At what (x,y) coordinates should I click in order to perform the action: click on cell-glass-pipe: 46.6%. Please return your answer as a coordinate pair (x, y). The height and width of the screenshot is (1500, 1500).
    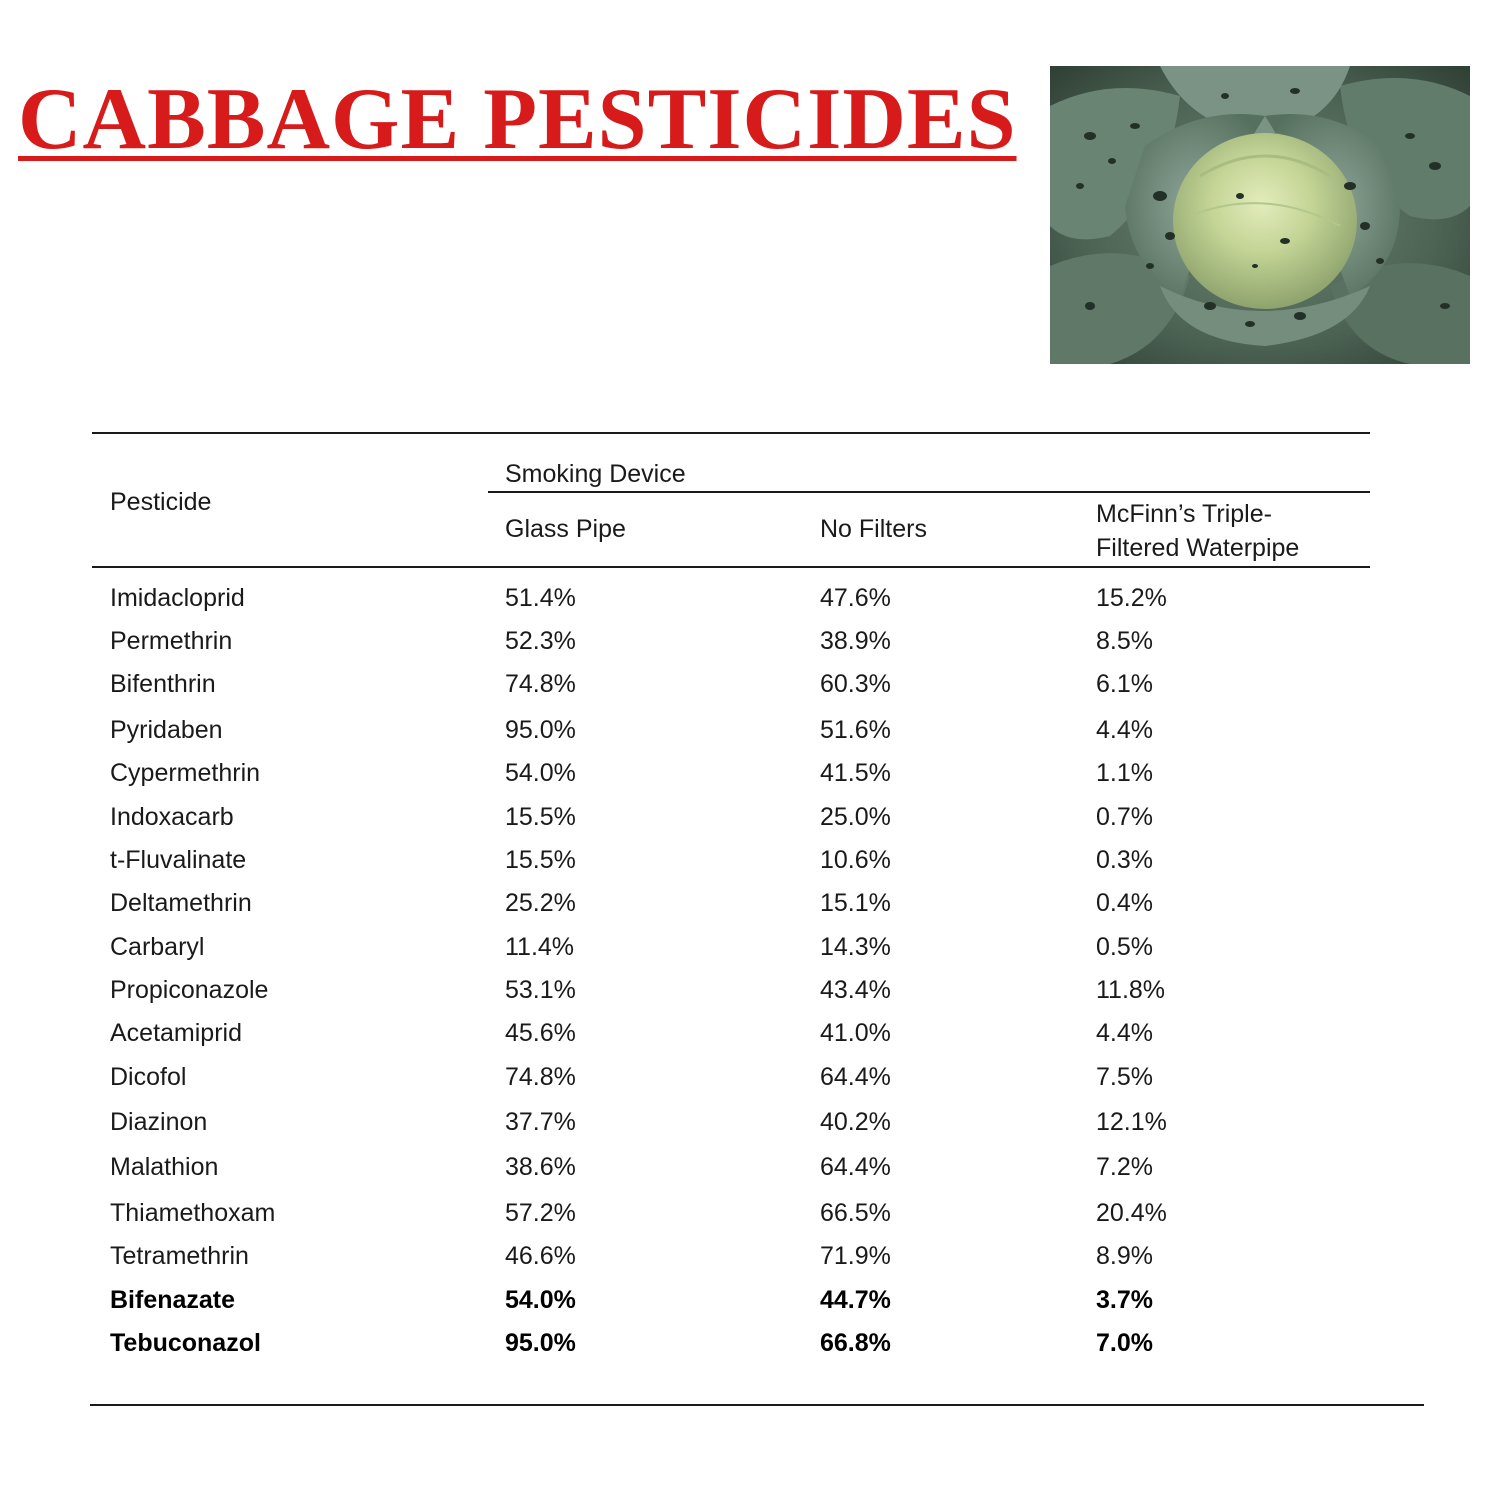
    Looking at the image, I should click on (540, 1256).